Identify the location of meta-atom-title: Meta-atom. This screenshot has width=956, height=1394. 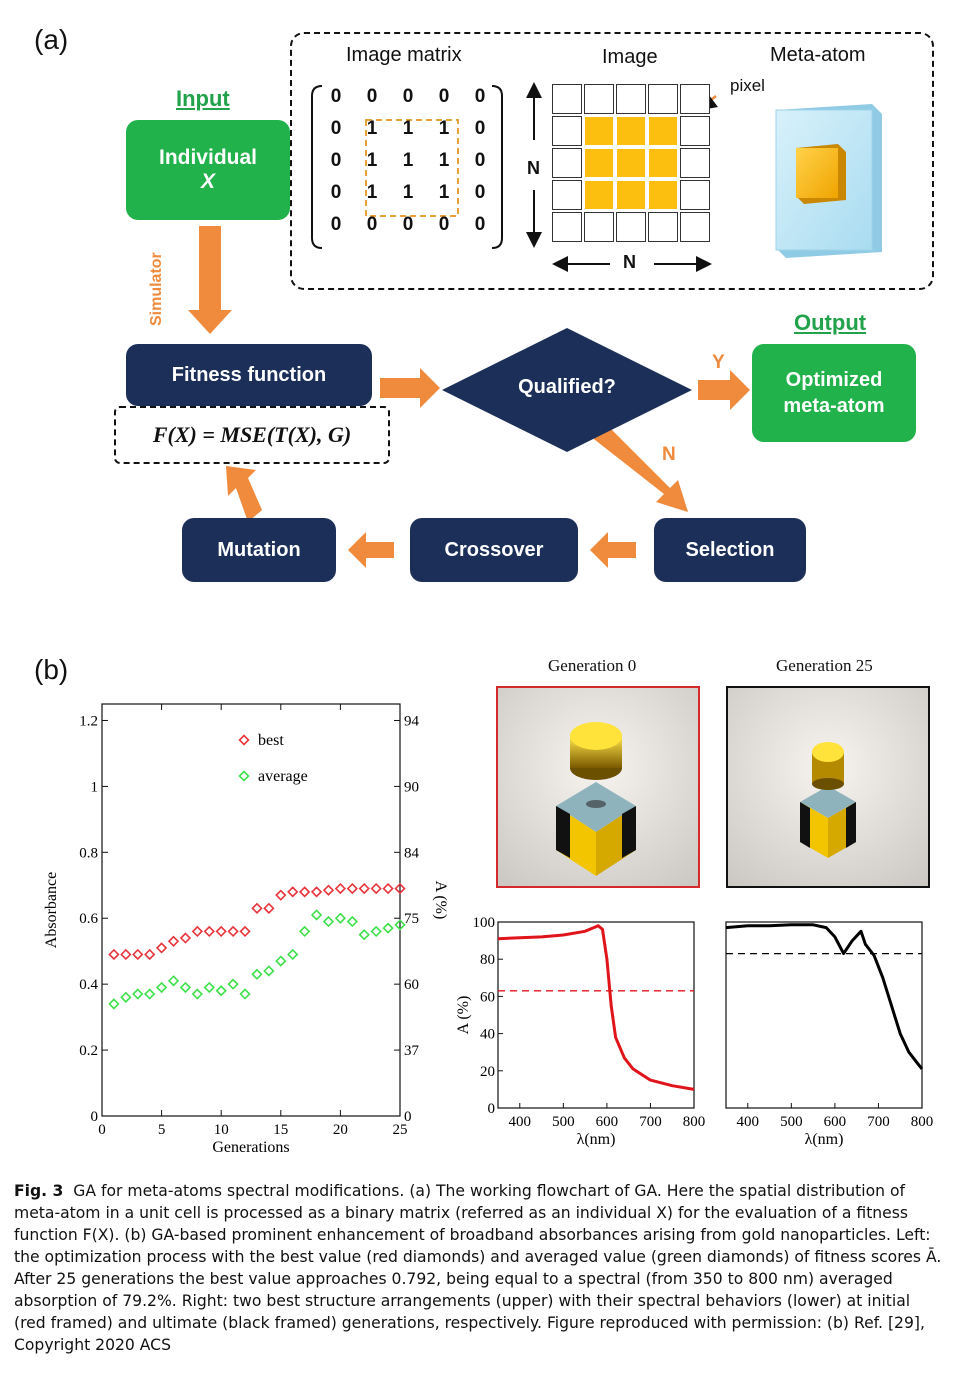
(818, 55).